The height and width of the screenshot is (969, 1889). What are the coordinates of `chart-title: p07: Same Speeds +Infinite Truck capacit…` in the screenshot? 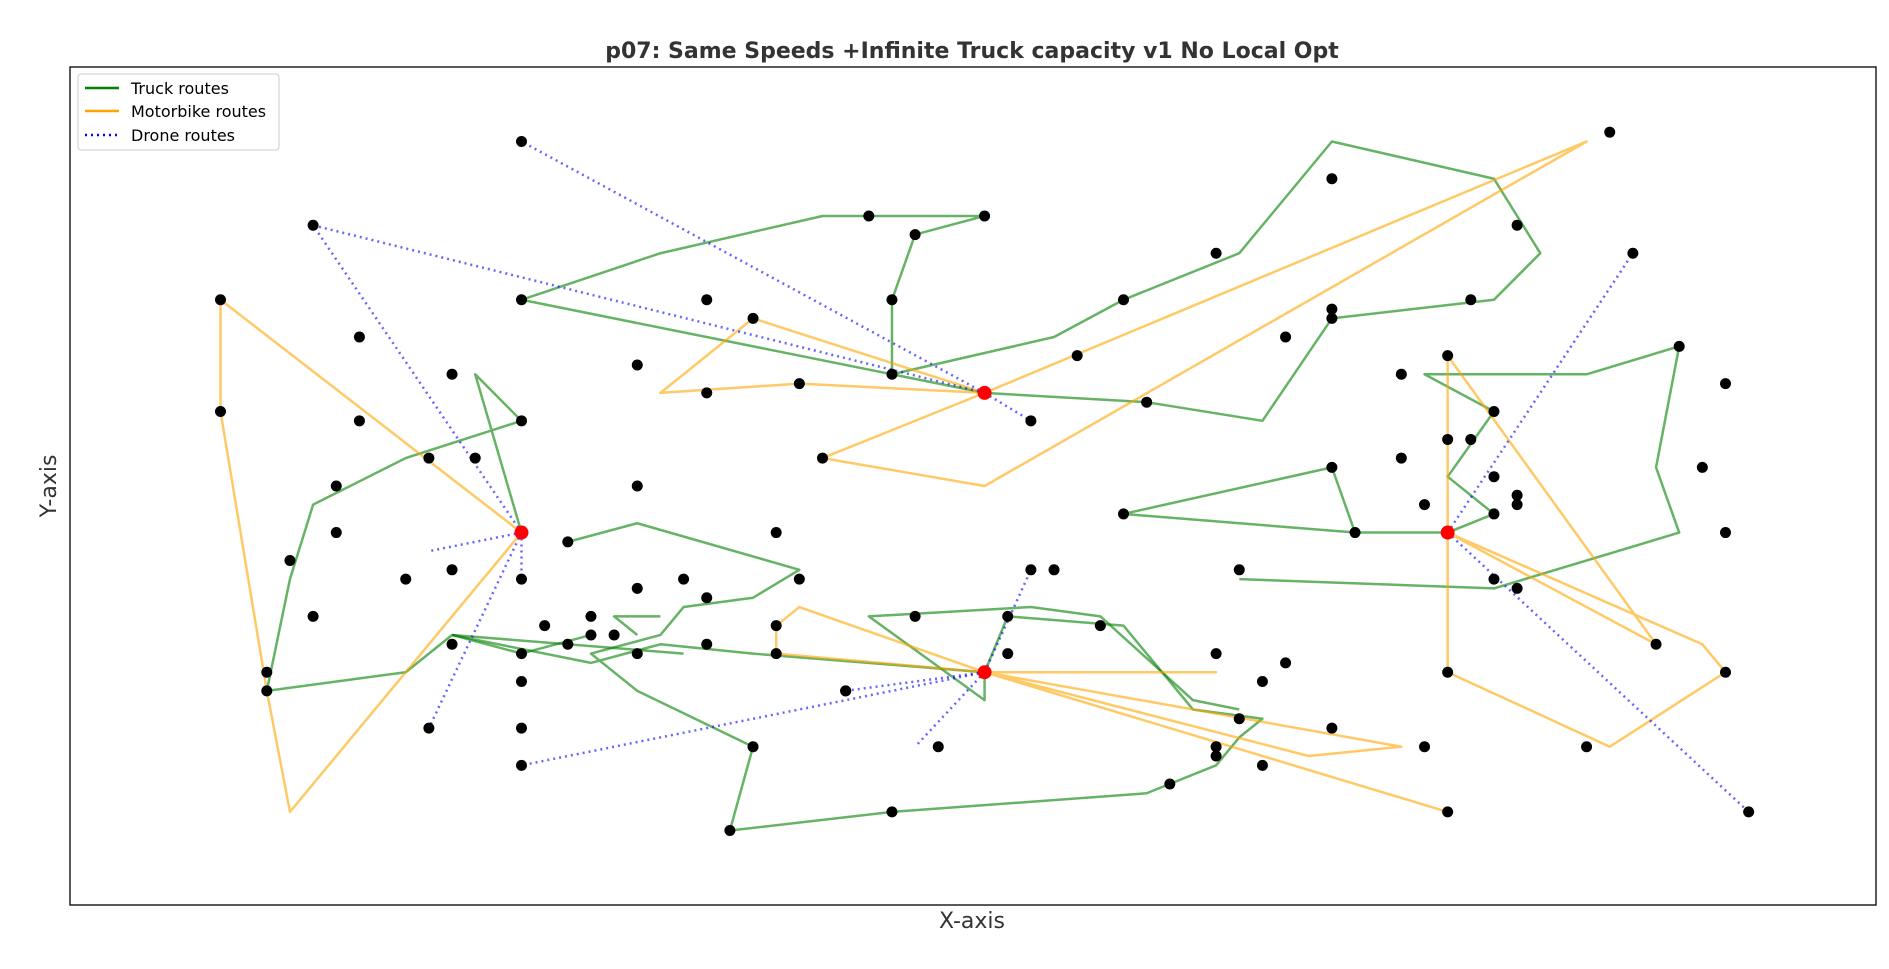 It's located at (972, 51).